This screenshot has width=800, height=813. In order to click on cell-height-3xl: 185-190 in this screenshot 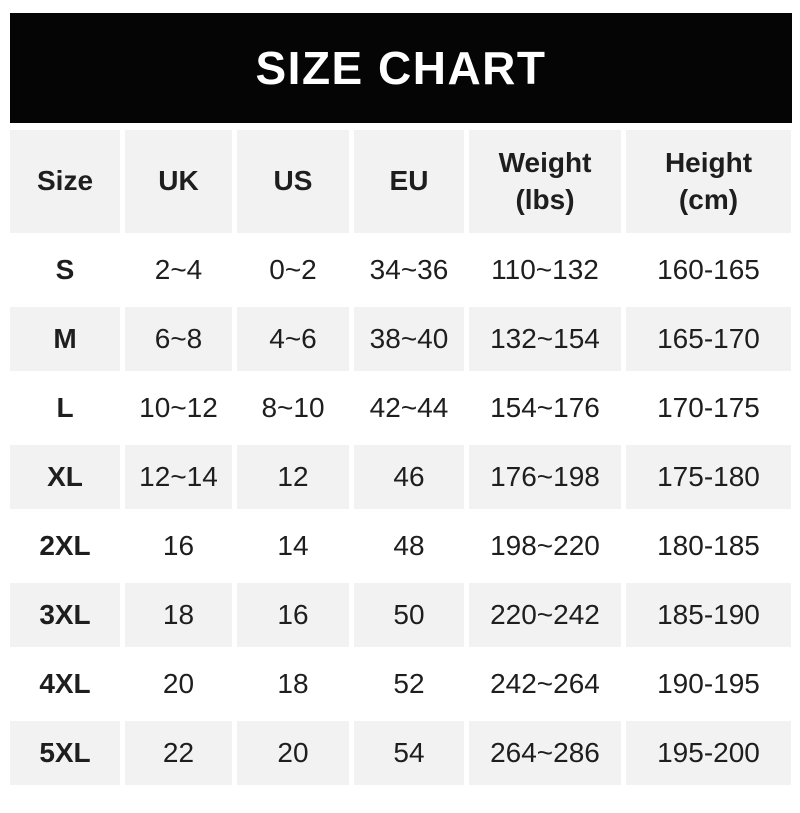, I will do `click(708, 615)`.